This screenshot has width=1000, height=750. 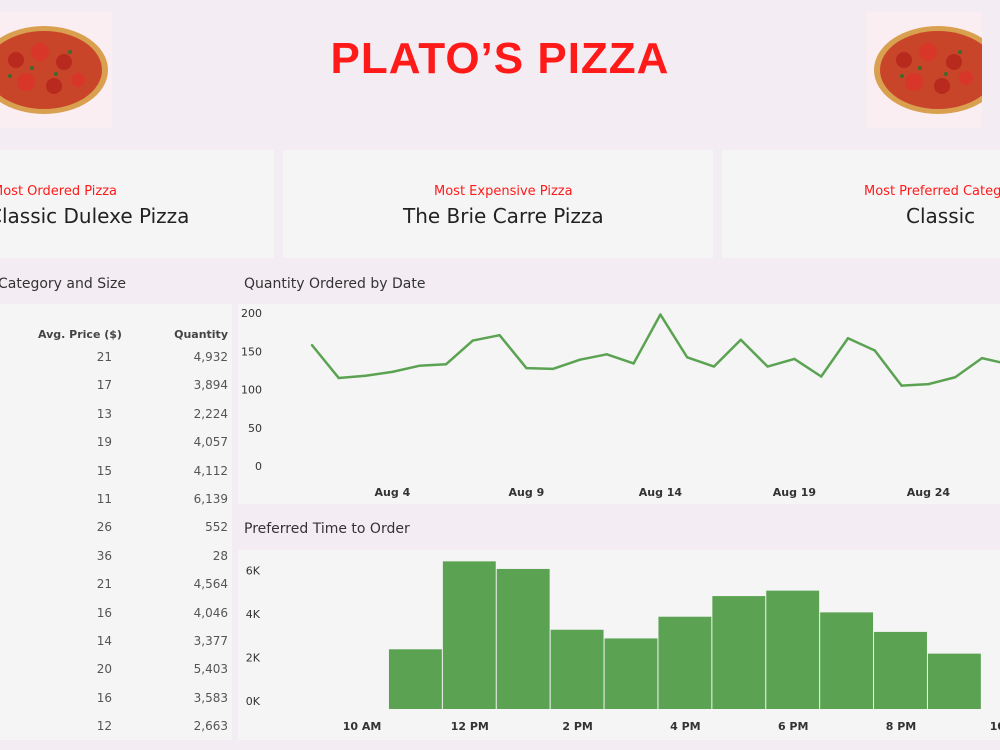 I want to click on quantity-cell: 552, so click(x=216, y=527).